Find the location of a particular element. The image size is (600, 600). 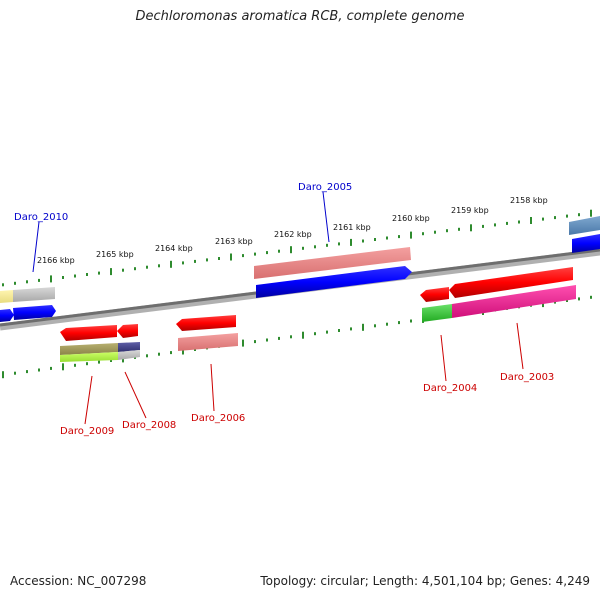

label-daro-2010: Daro_2010 is located at coordinates (41, 217).